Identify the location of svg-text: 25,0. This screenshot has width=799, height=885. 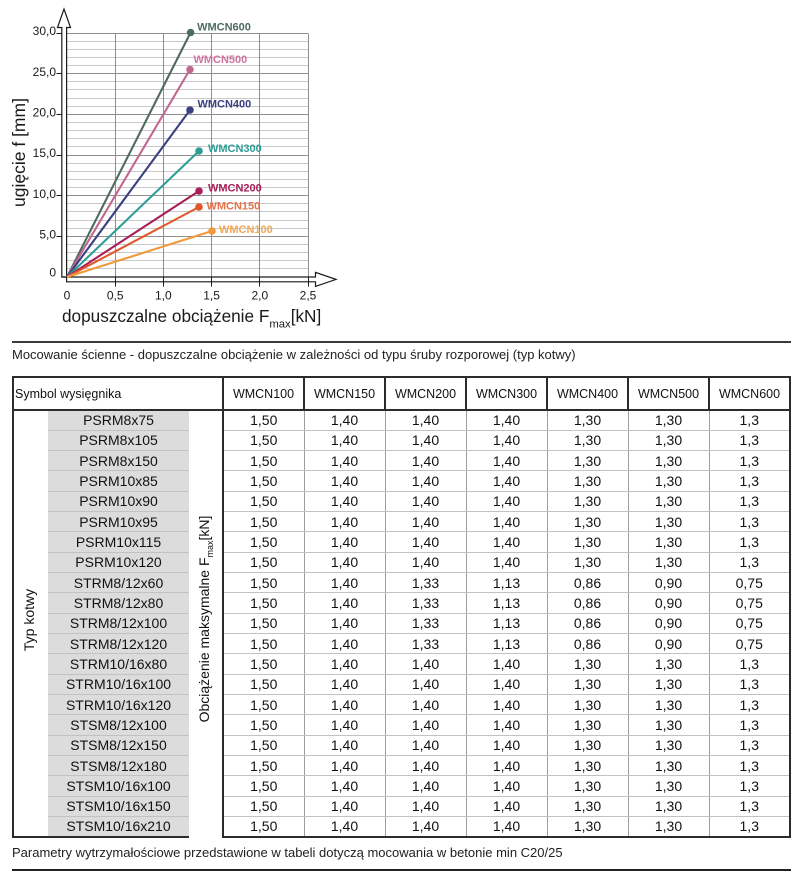
(45, 72).